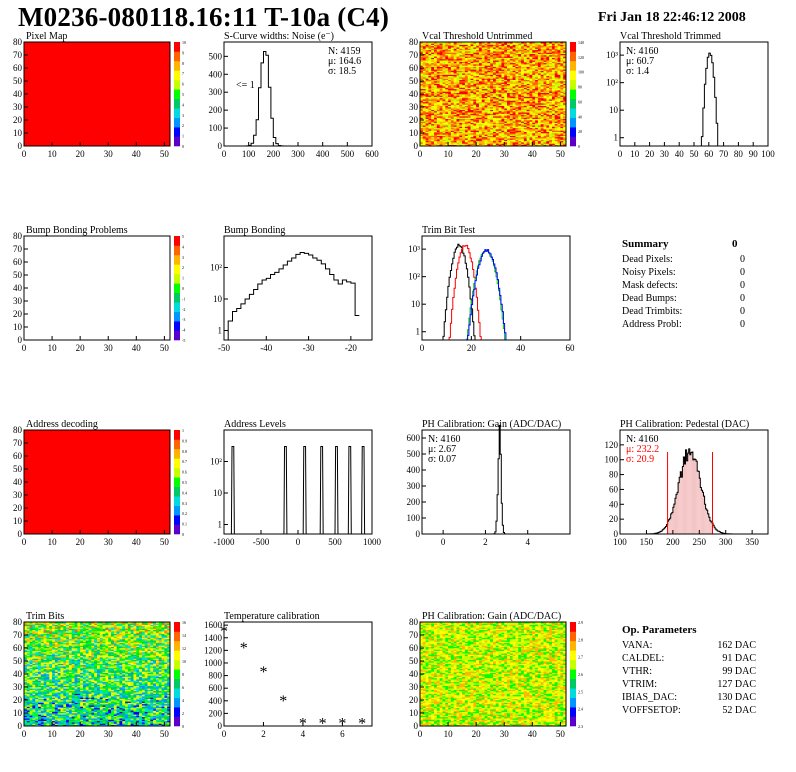  I want to click on palette-tick: 0, so click(183, 288).